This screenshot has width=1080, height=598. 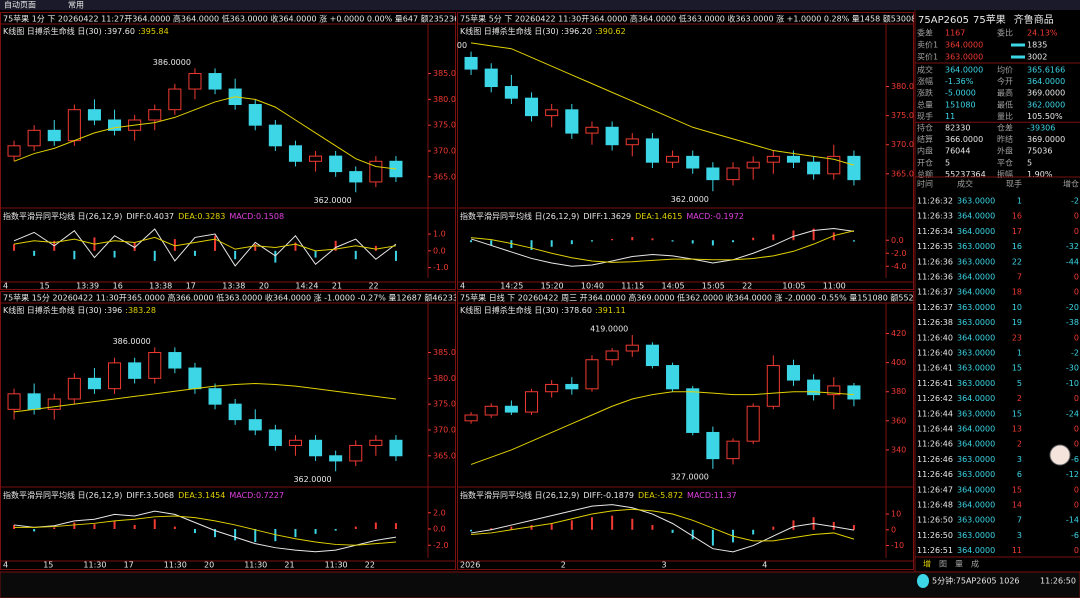 I want to click on quote-value: 369.0000, so click(x=1046, y=93).